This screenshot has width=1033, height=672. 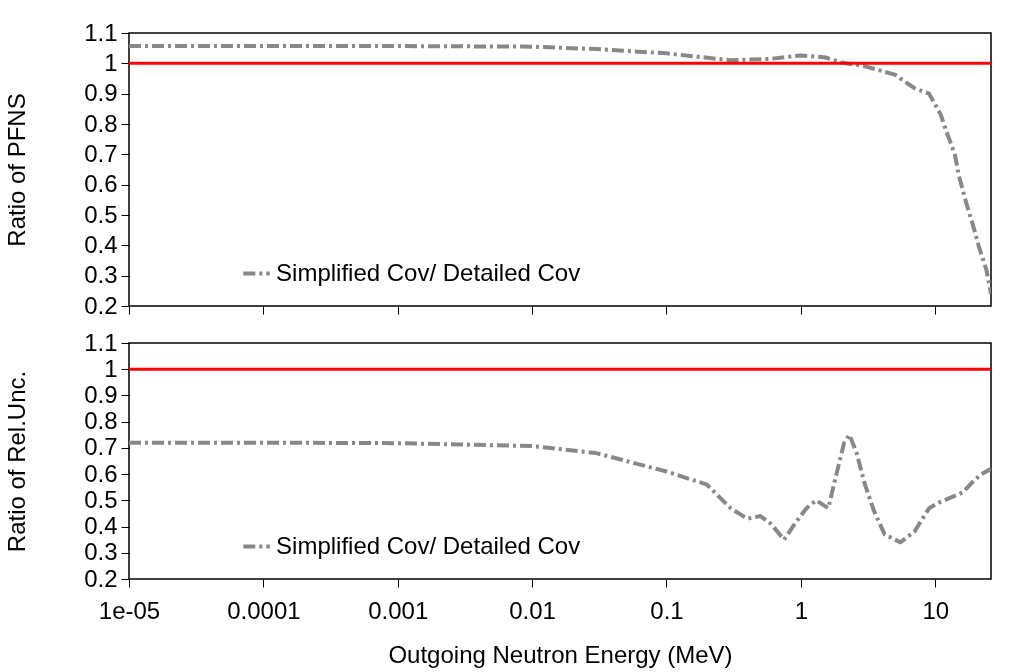 What do you see at coordinates (398, 610) in the screenshot?
I see `x-tick-label: 0.001` at bounding box center [398, 610].